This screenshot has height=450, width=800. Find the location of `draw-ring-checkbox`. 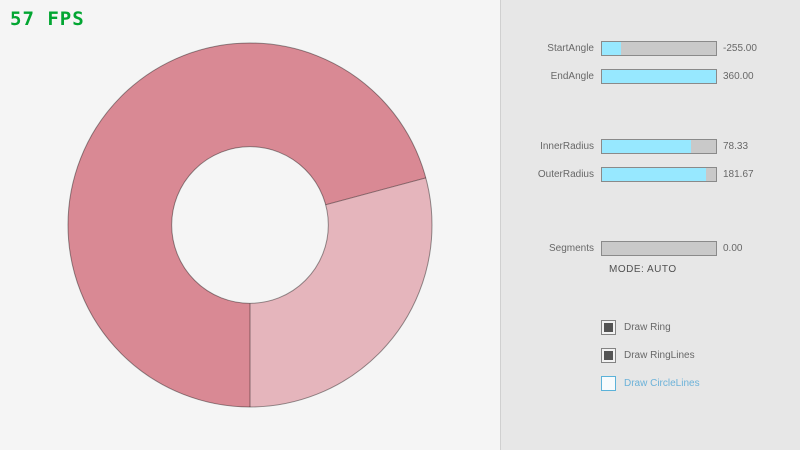

draw-ring-checkbox is located at coordinates (608, 327).